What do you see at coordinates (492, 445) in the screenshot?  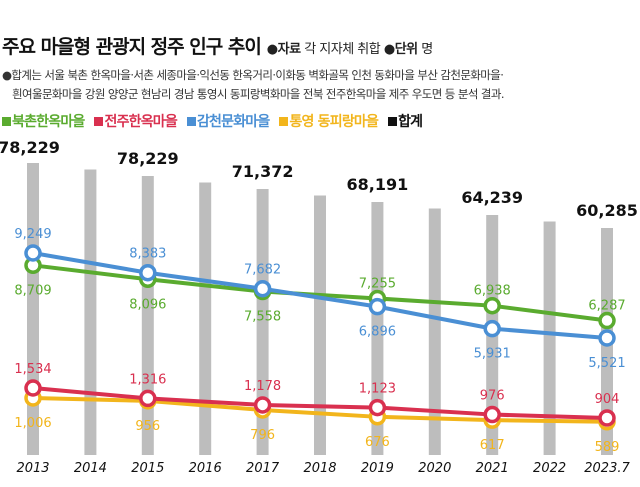 I see `value-label-dongpirang: 617` at bounding box center [492, 445].